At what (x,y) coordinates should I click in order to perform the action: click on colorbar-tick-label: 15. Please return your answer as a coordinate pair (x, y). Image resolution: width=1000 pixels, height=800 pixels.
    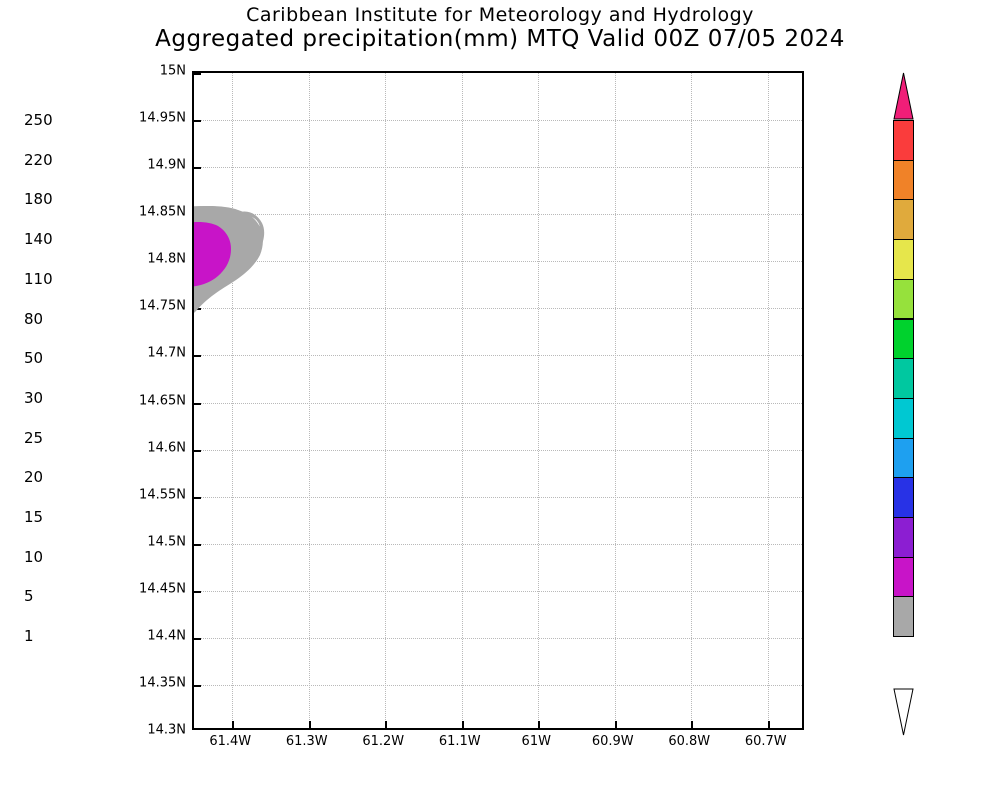
    Looking at the image, I should click on (34, 517).